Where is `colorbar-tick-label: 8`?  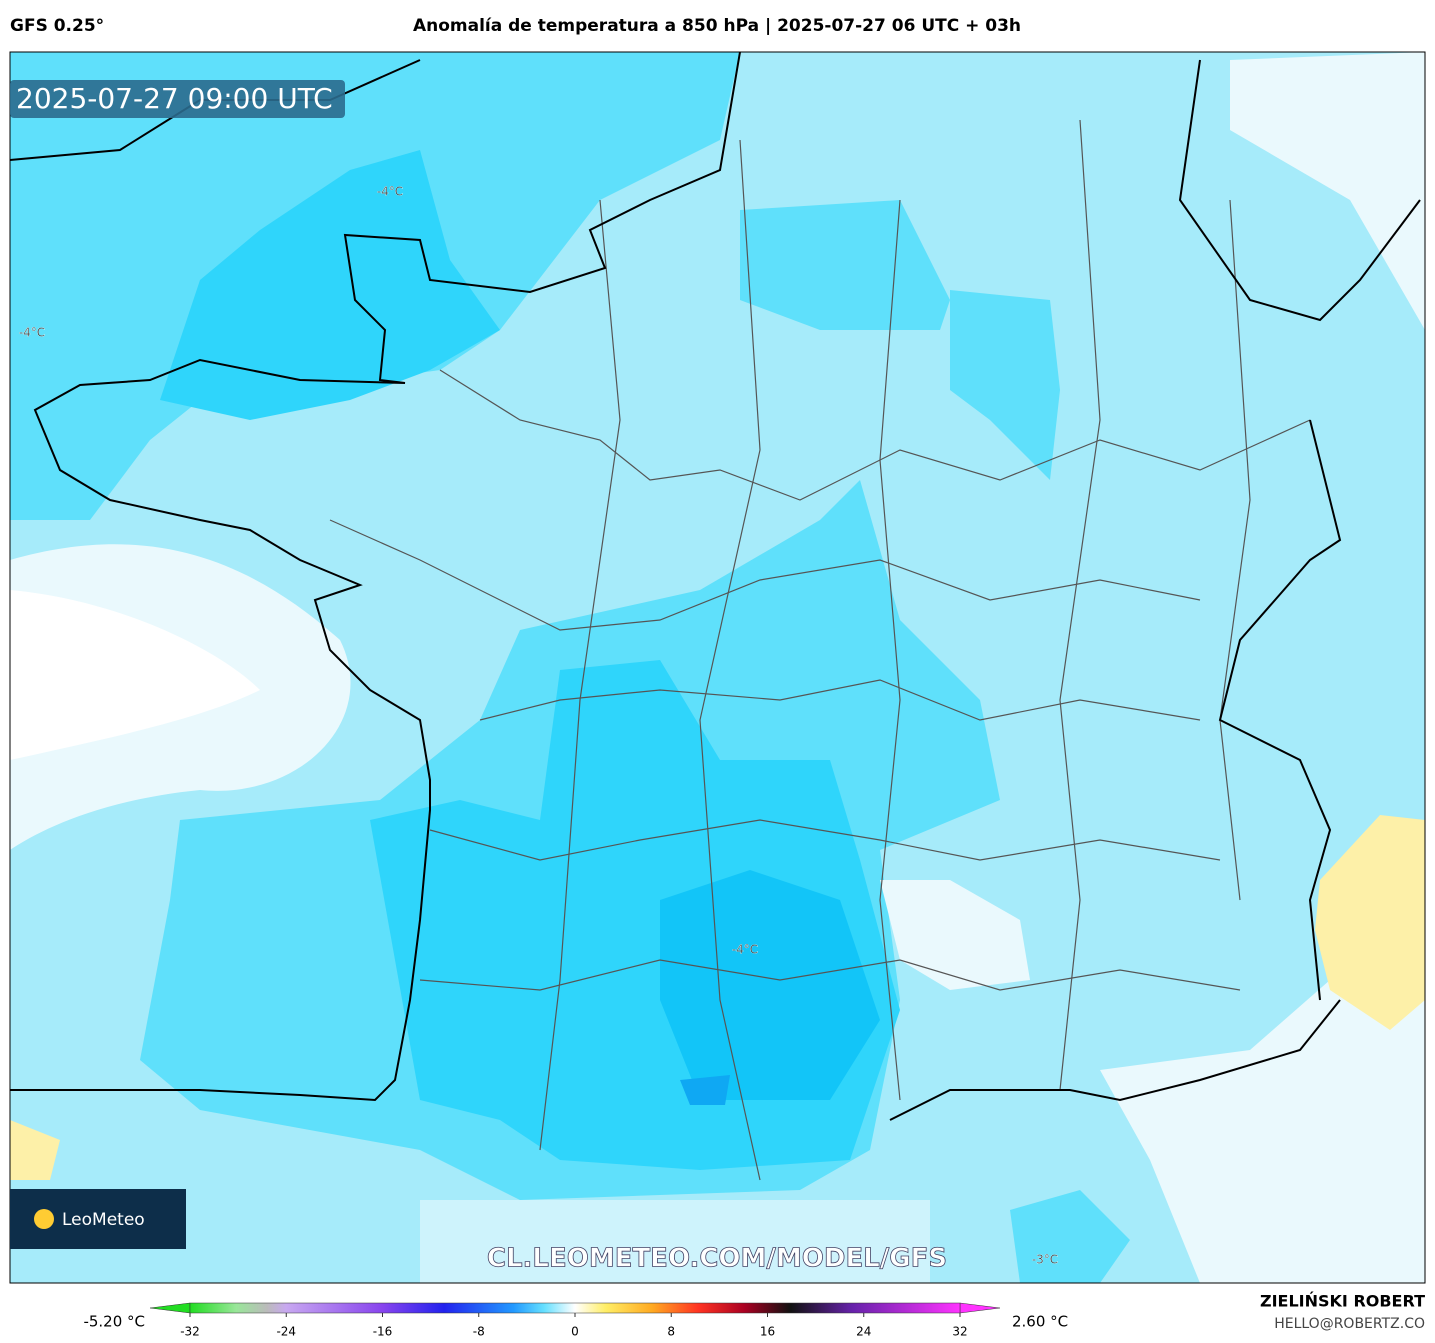 colorbar-tick-label: 8 is located at coordinates (671, 1332).